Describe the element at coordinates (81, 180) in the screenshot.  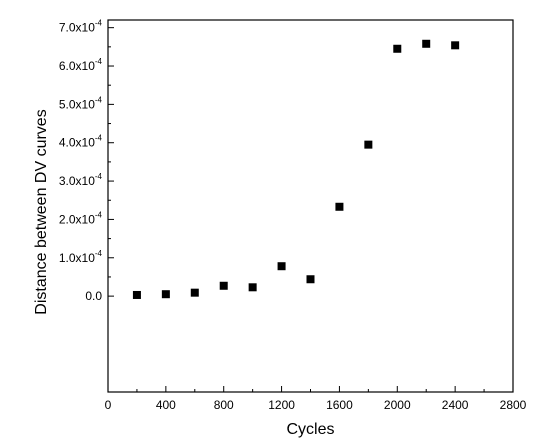
I see `y-tick-label: 3.0x10⁻⁴` at that location.